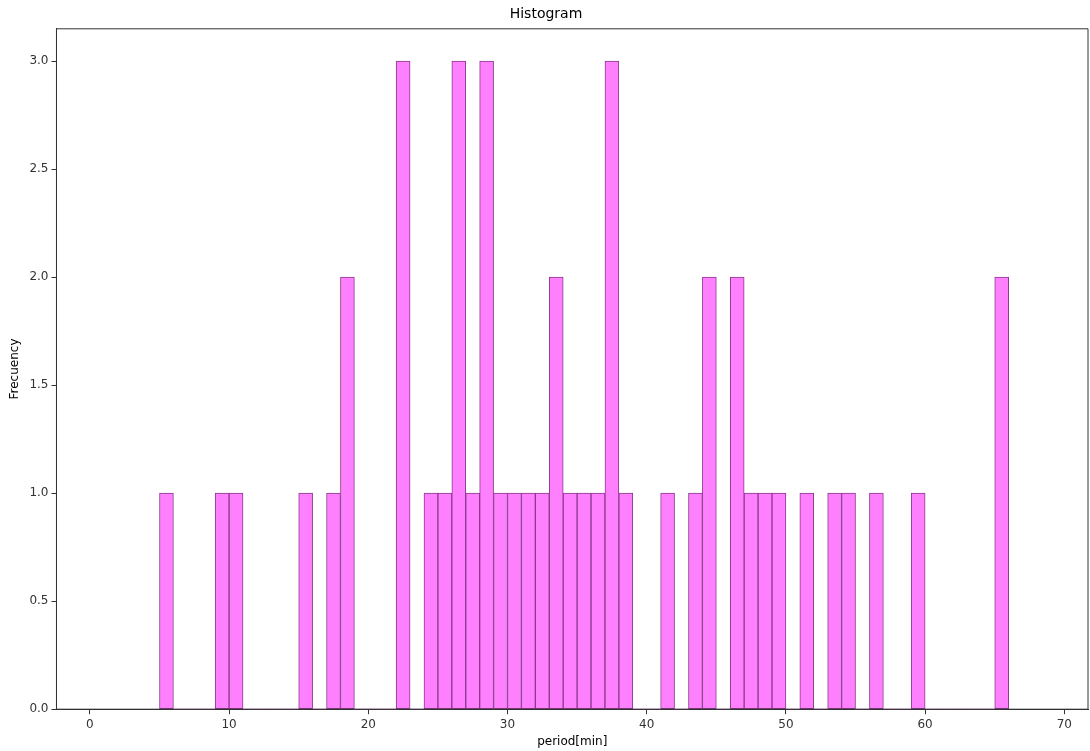  What do you see at coordinates (39, 708) in the screenshot?
I see `y-tick-label: 0.0` at bounding box center [39, 708].